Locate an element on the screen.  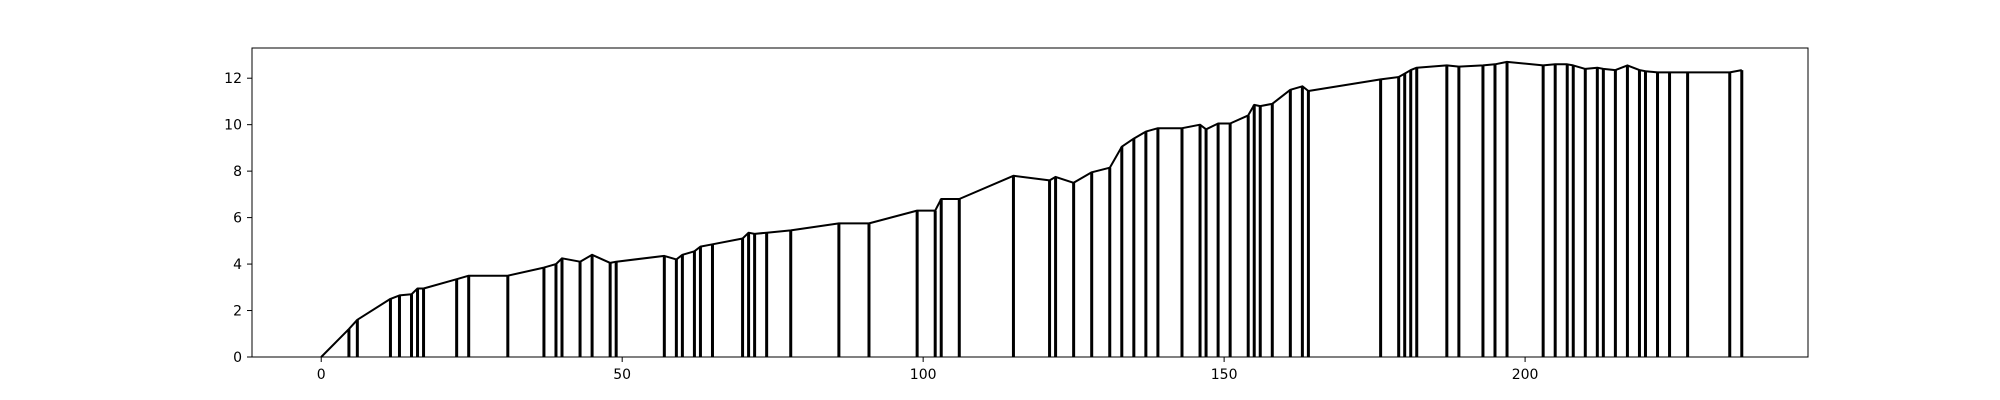
y-tick-label: 6 is located at coordinates (237, 219).